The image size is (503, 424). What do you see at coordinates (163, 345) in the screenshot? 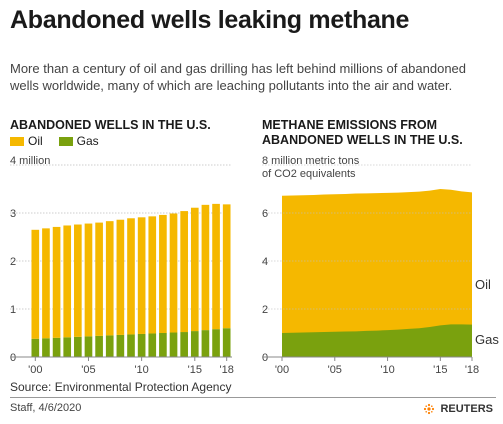
I see `bar-gas-2012` at bounding box center [163, 345].